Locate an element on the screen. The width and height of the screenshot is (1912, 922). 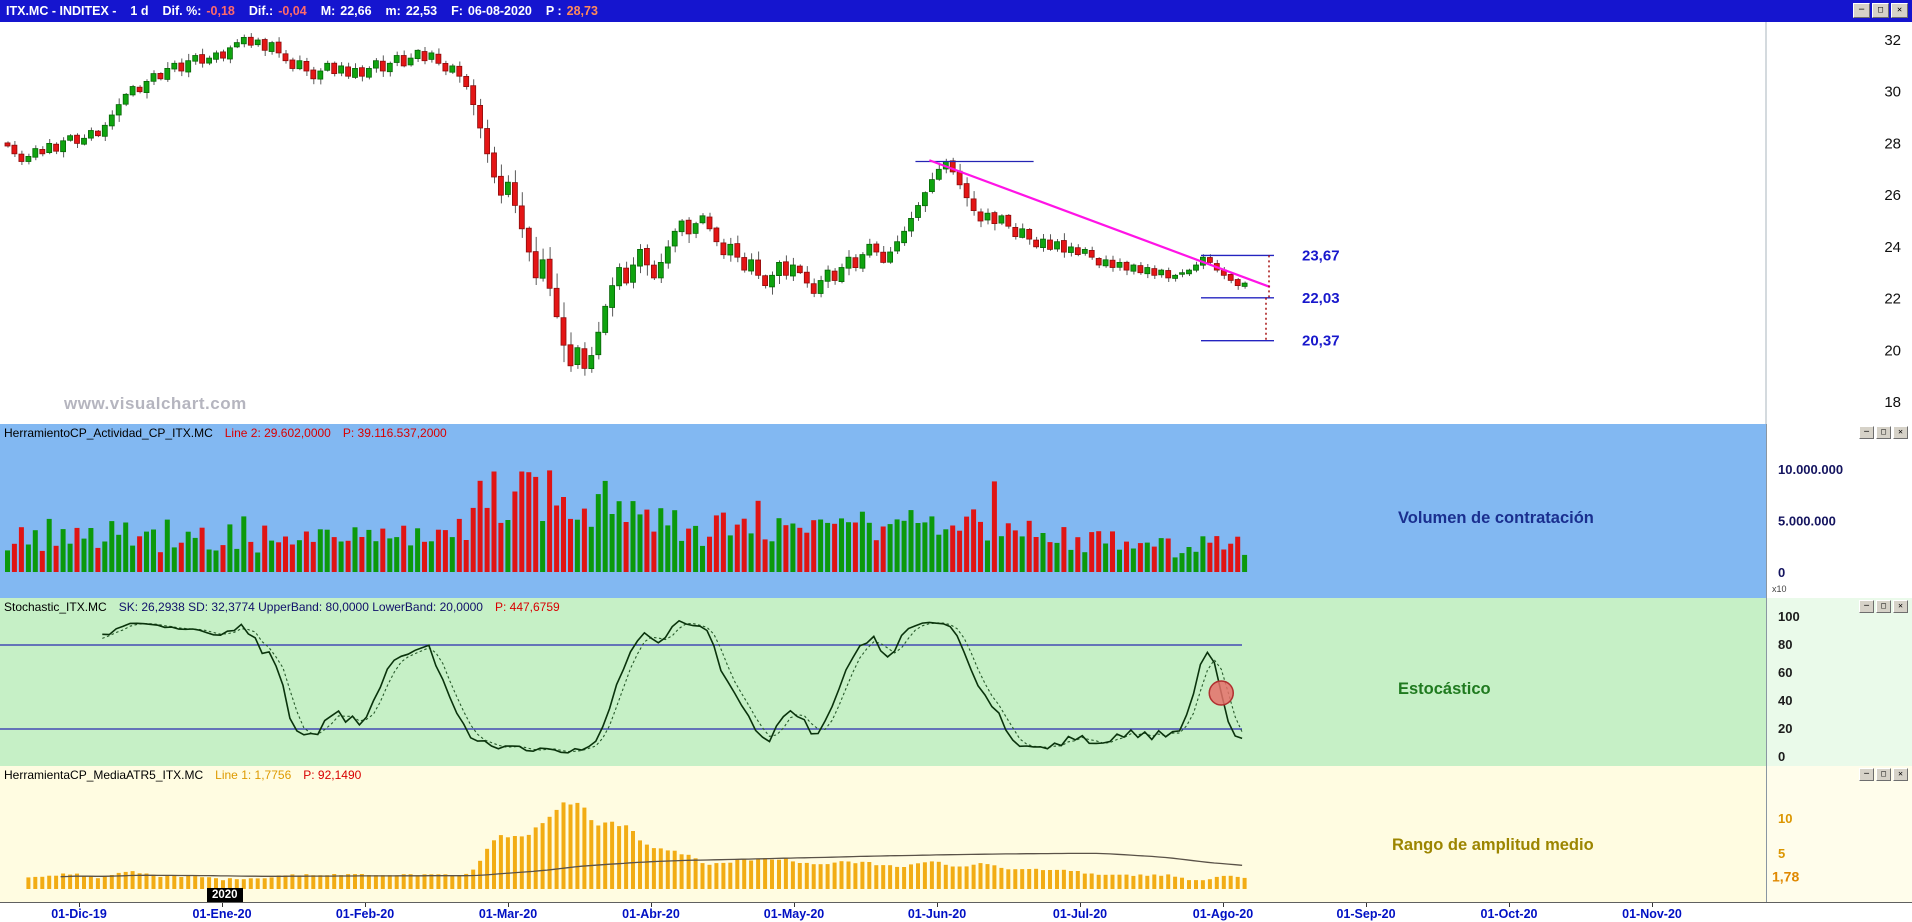
atr-chart-canvas: 10 5 1,78 is located at coordinates (956, 834).